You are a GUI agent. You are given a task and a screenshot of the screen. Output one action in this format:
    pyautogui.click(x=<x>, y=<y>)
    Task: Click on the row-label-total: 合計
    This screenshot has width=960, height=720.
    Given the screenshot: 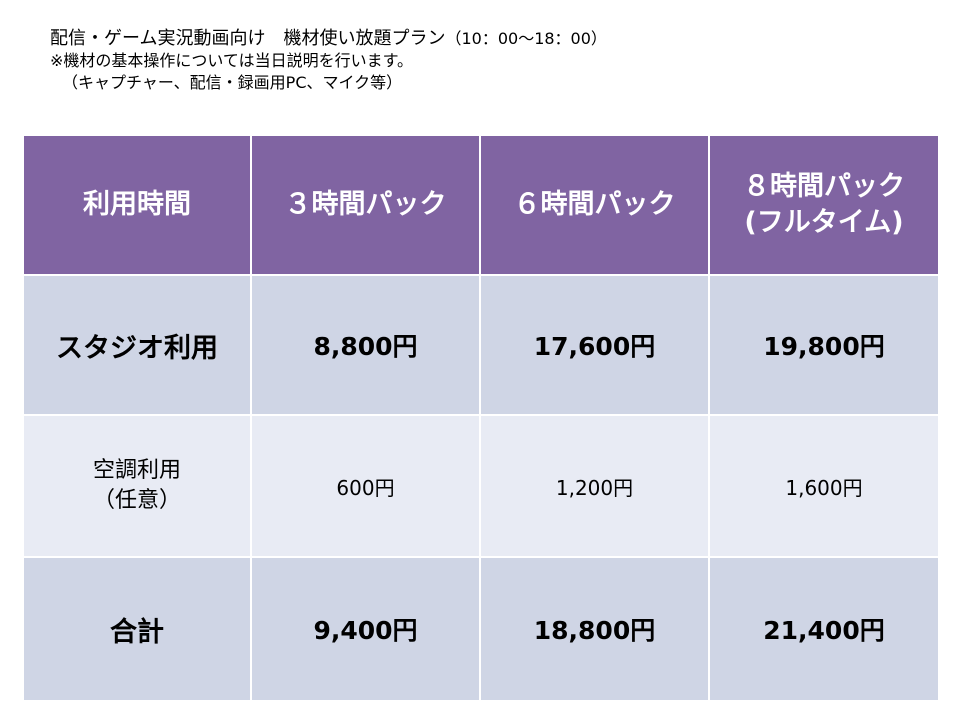 What is the action you would take?
    pyautogui.click(x=137, y=629)
    